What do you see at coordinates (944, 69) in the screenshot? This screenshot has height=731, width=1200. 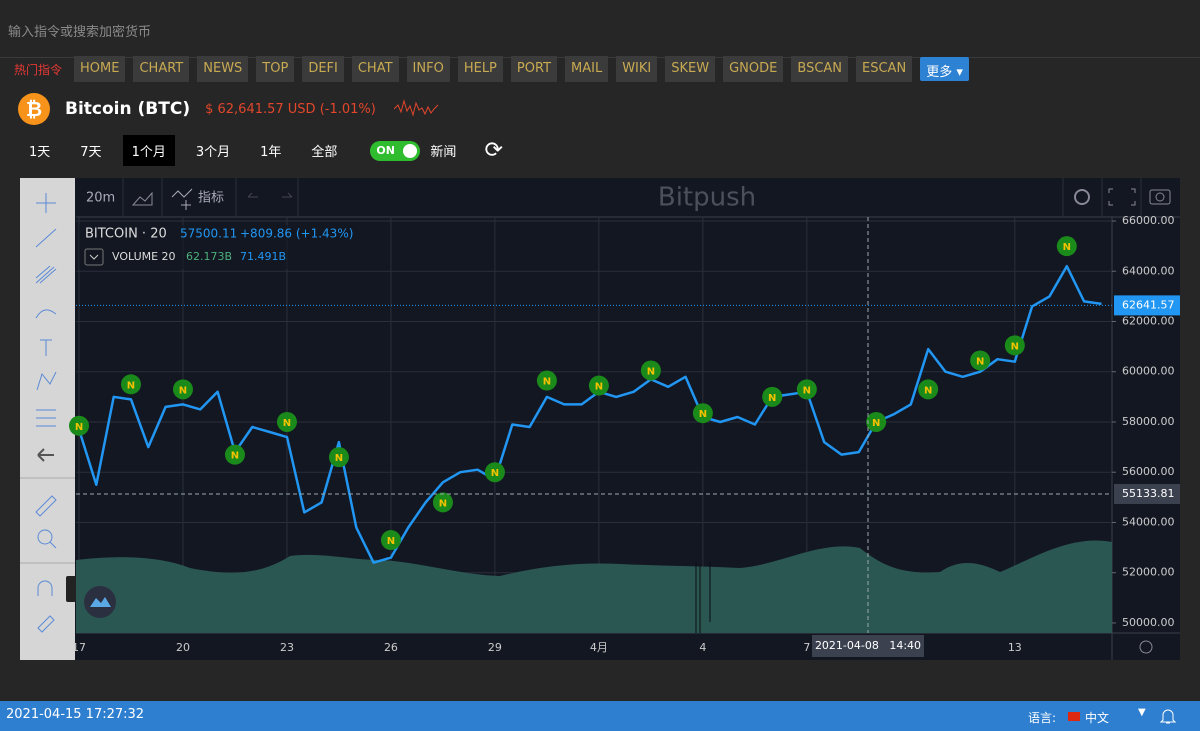 I see `more-button: 更多 ▾` at bounding box center [944, 69].